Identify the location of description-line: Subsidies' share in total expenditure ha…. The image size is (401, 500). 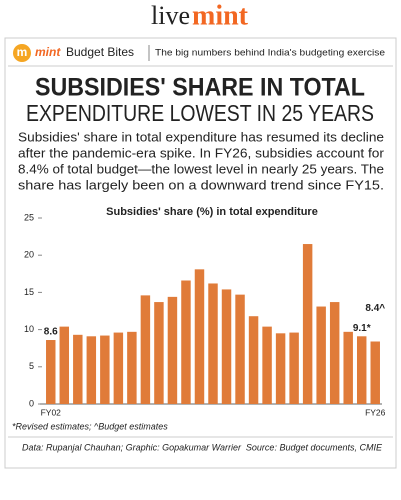
(201, 137).